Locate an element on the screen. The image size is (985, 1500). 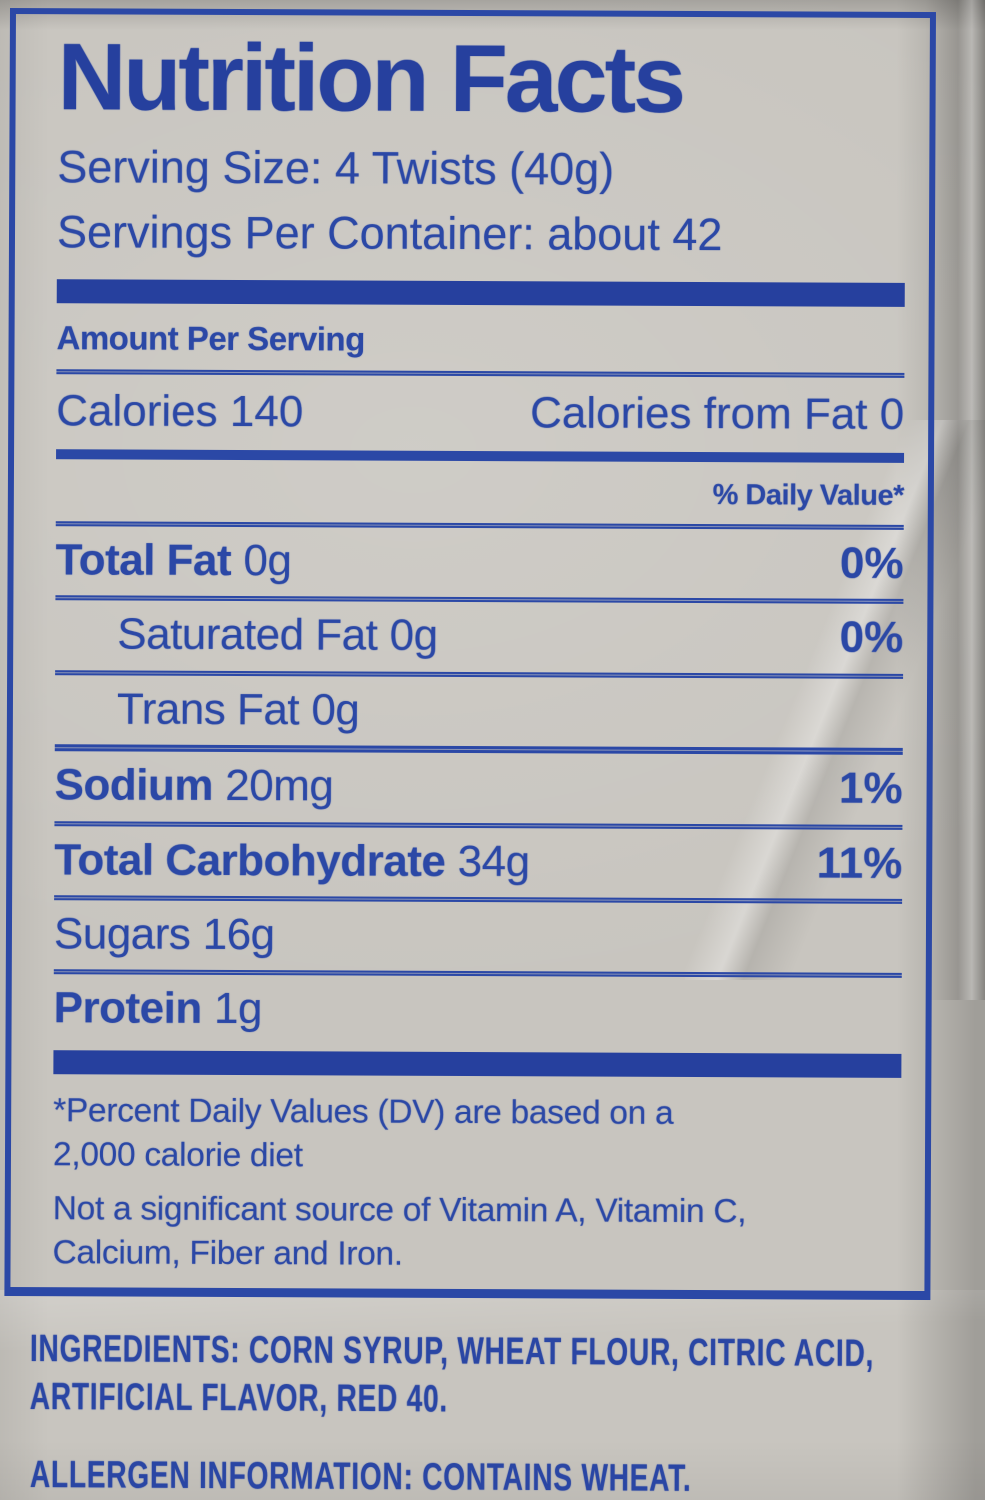
calories-value: Calories 140 is located at coordinates (180, 410).